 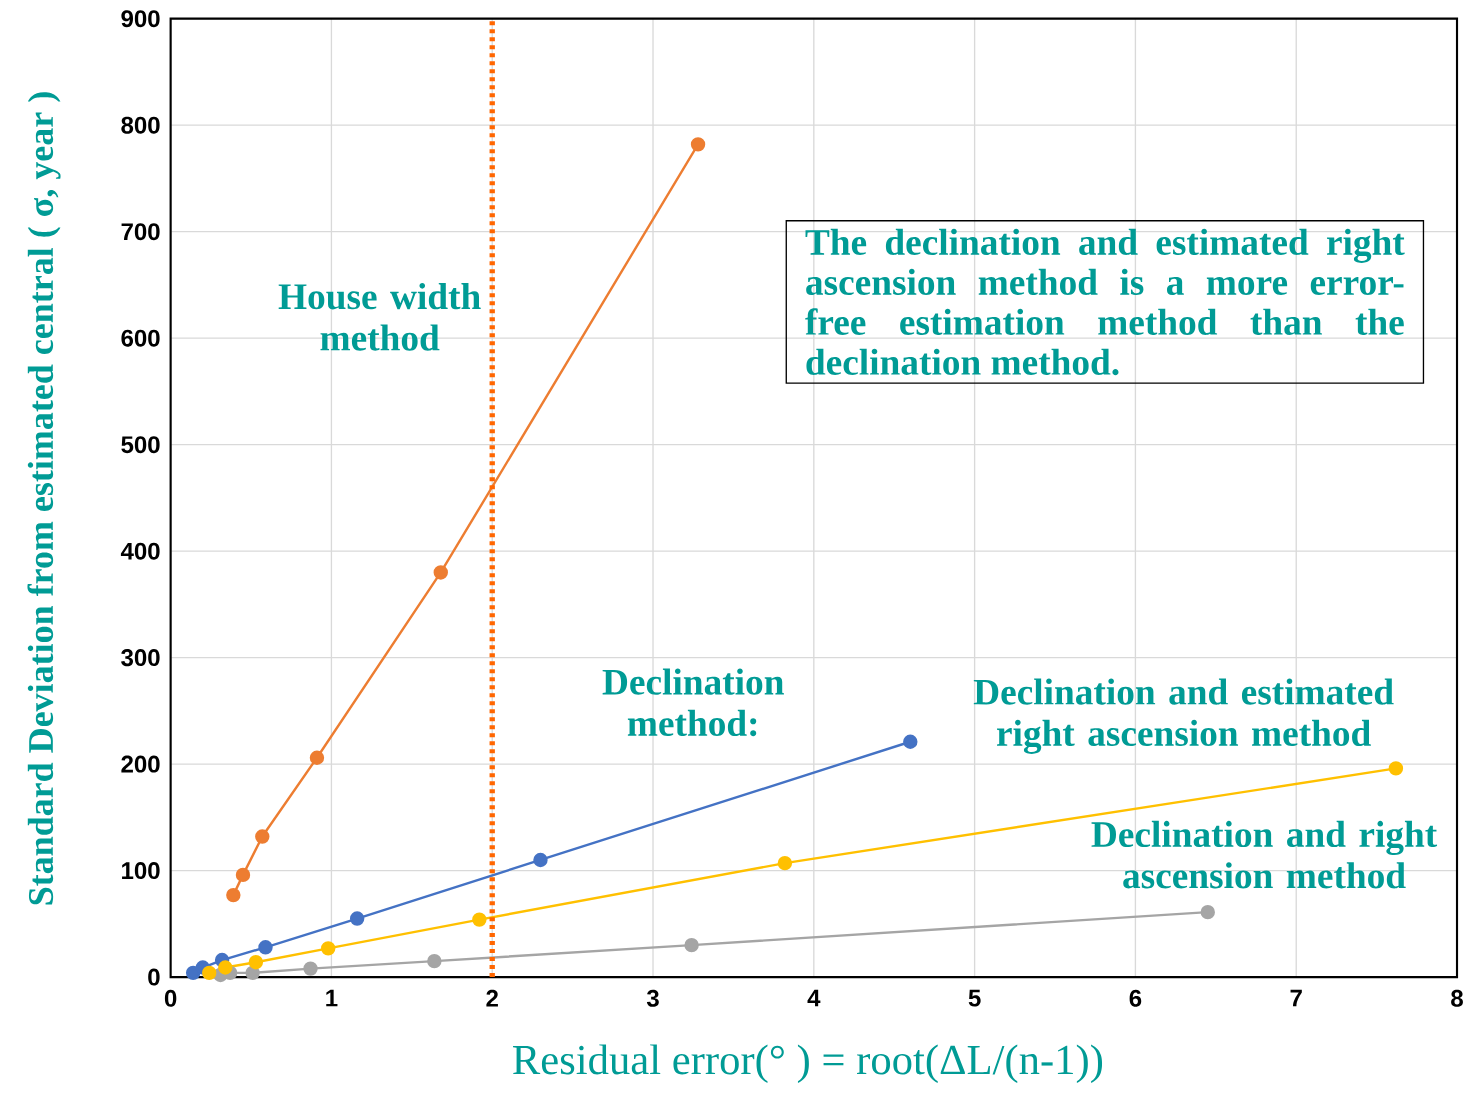 What do you see at coordinates (1264, 854) in the screenshot?
I see `series-label: Declination and right ascension method` at bounding box center [1264, 854].